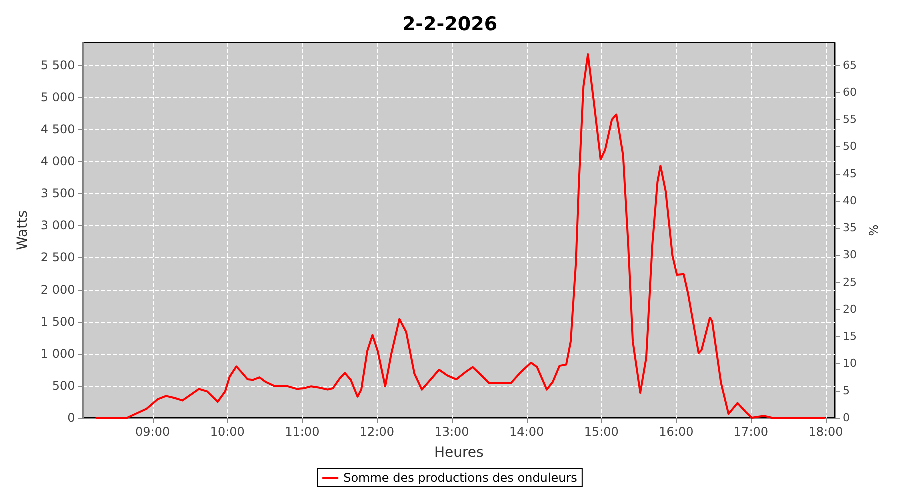 The image size is (900, 500). I want to click on y2-tick-label: 0, so click(846, 418).